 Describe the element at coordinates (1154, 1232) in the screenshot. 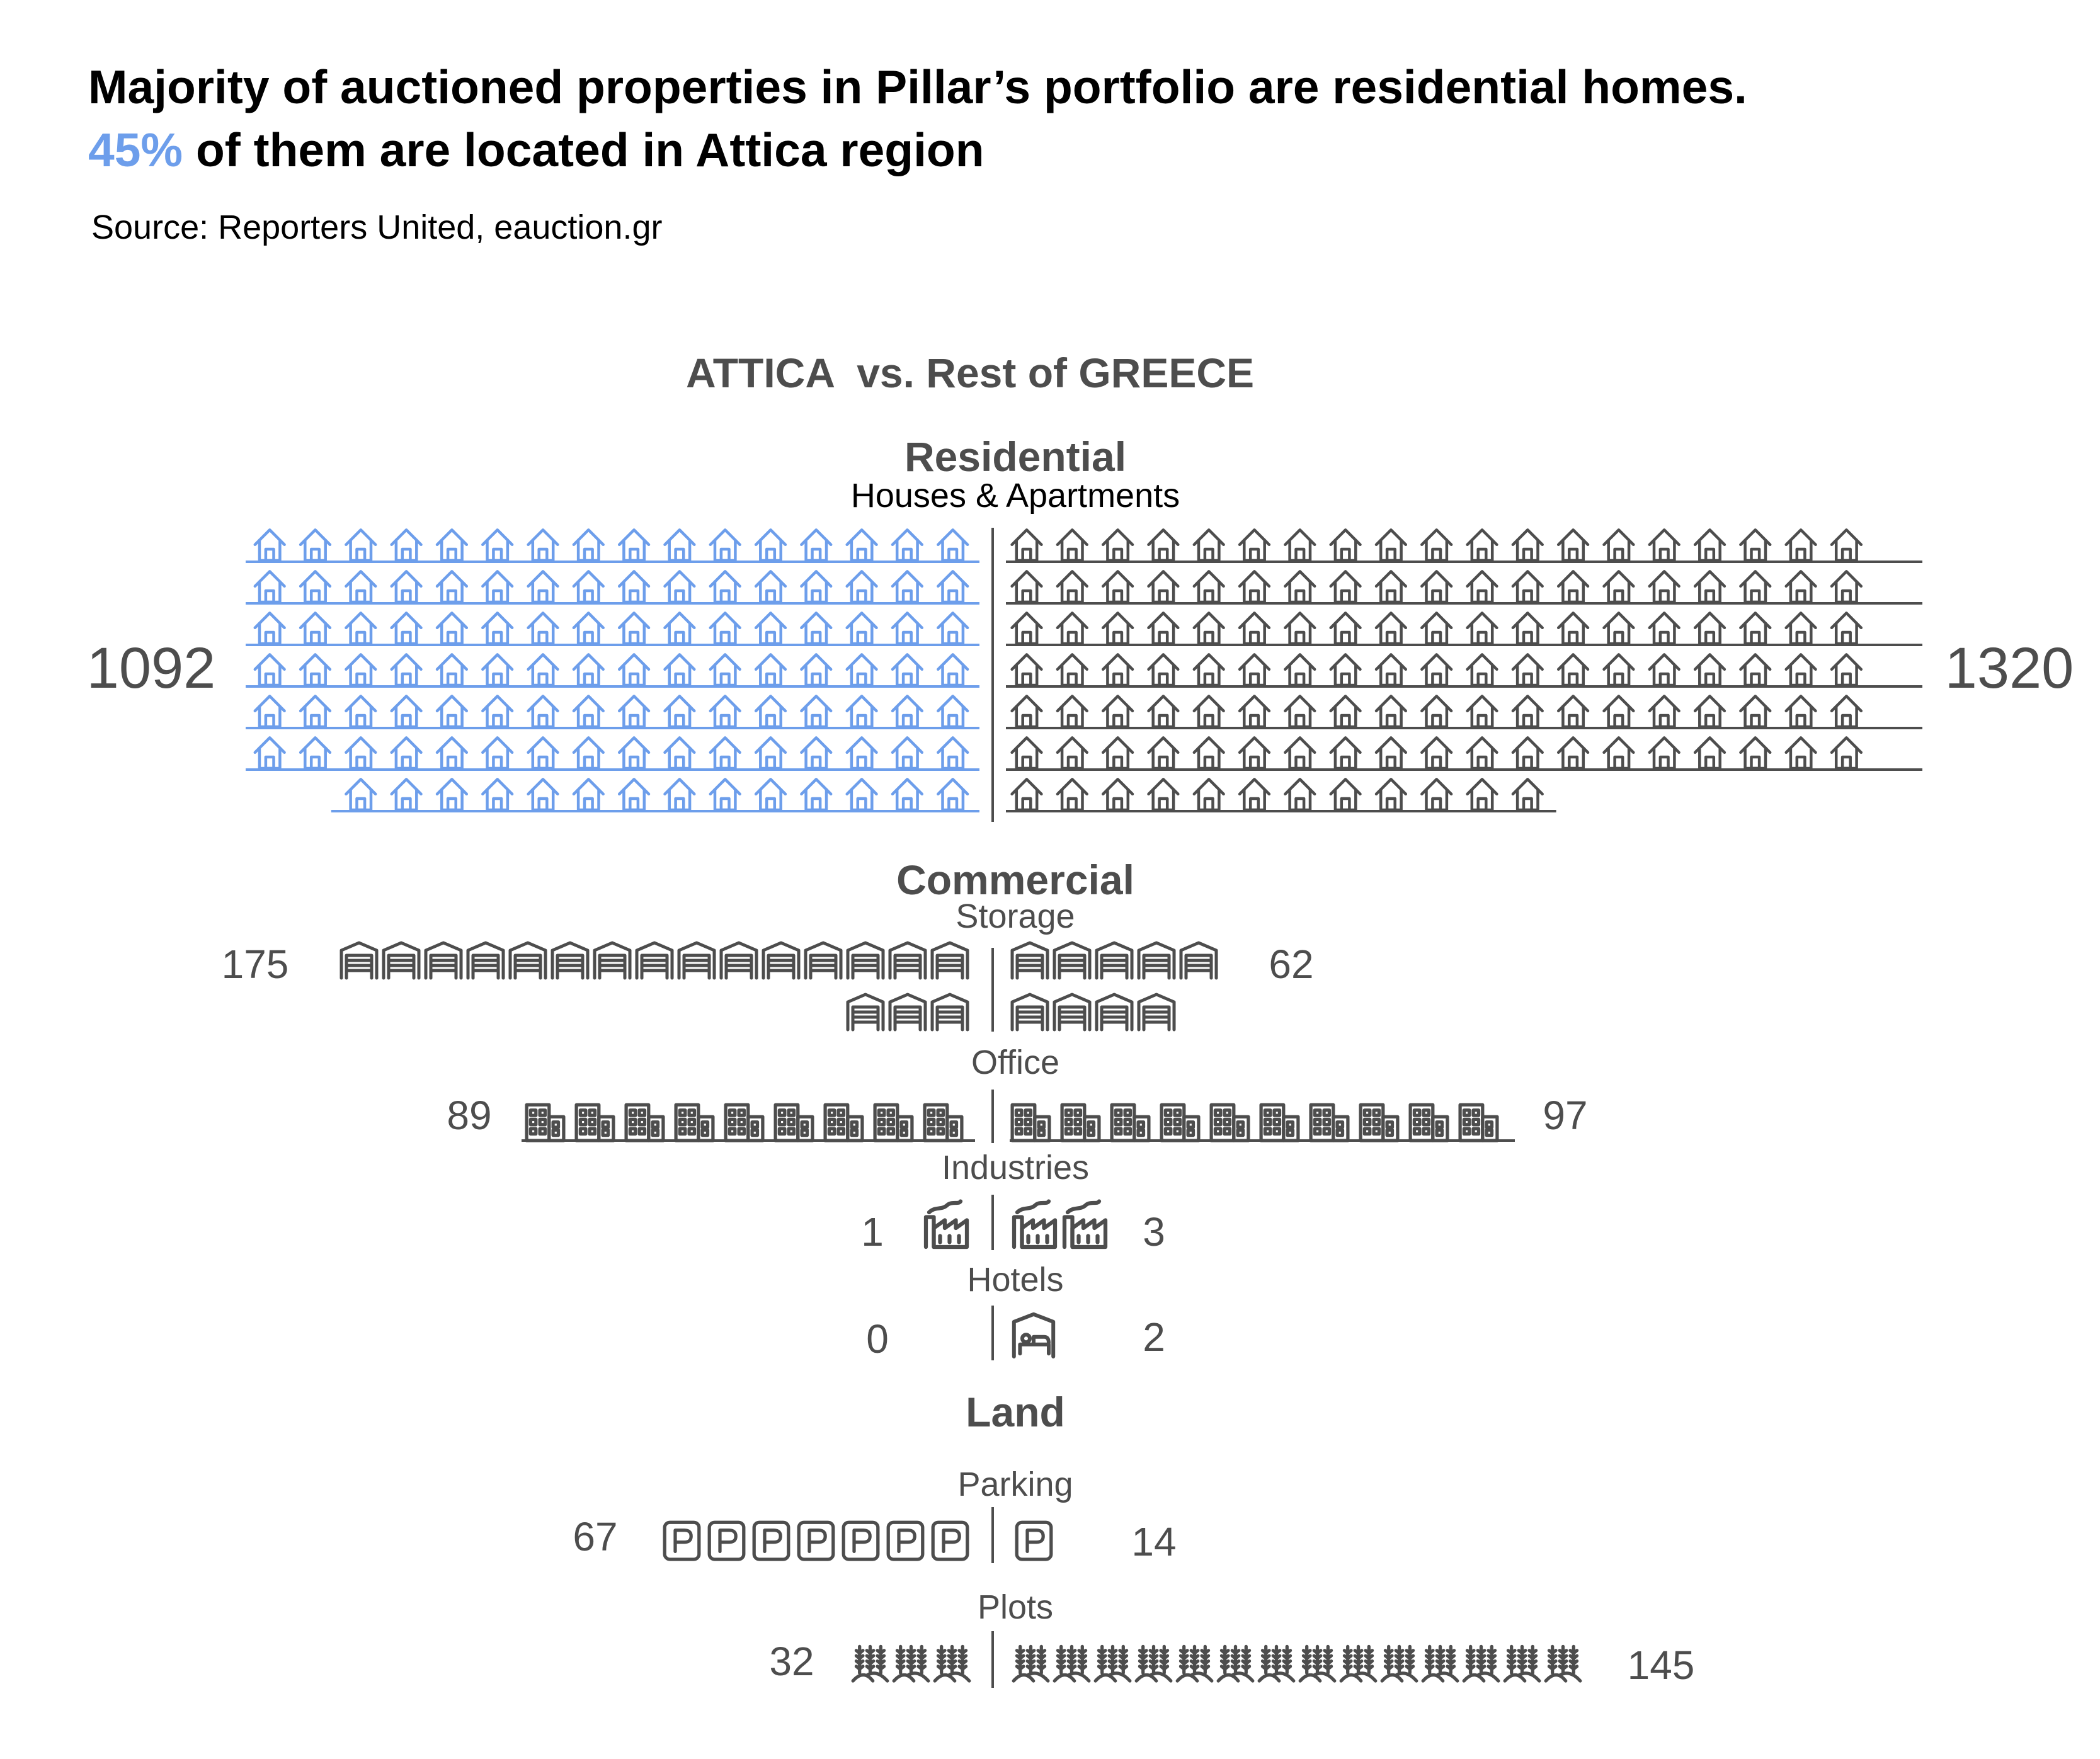

I see `value-rest-industries: 3` at that location.